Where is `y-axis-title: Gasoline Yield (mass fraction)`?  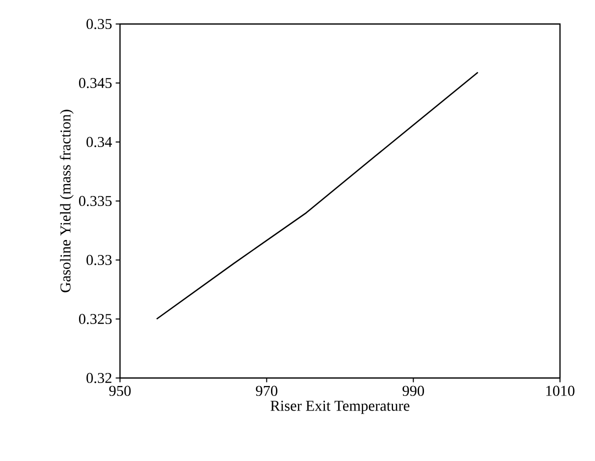
y-axis-title: Gasoline Yield (mass fraction) is located at coordinates (67, 201).